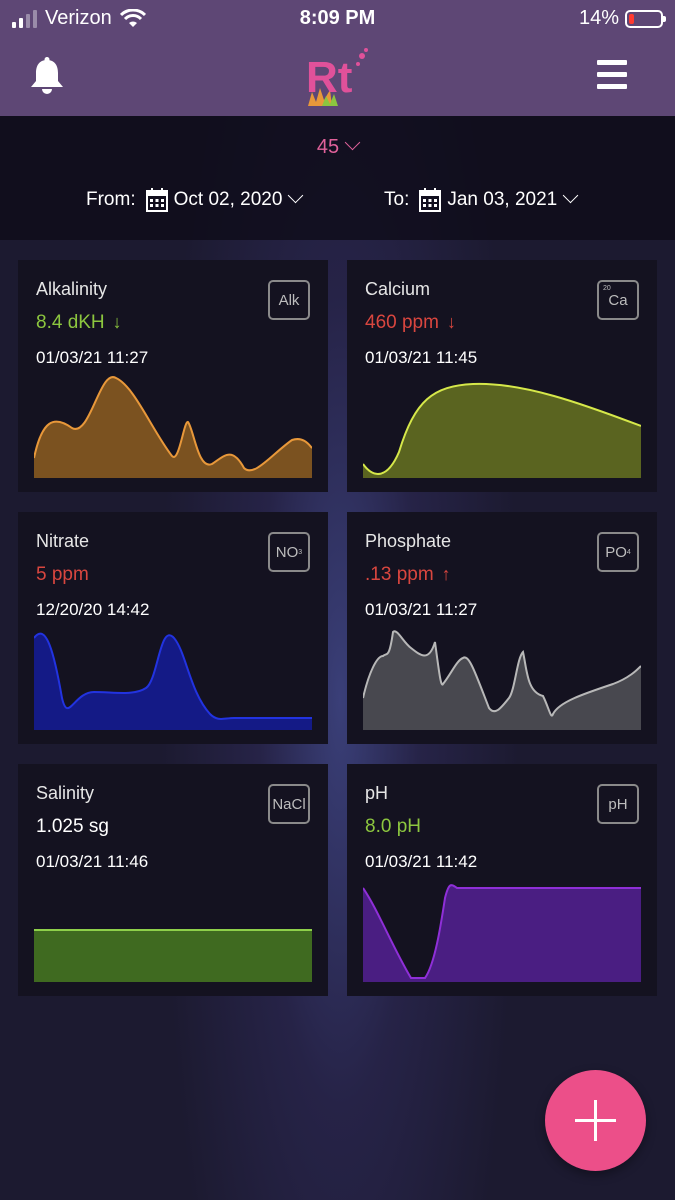  What do you see at coordinates (173, 427) in the screenshot?
I see `alkalinity-sparkline` at bounding box center [173, 427].